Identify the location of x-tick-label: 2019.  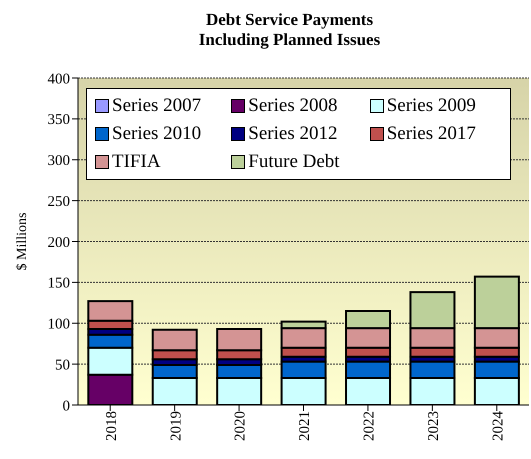
(176, 426).